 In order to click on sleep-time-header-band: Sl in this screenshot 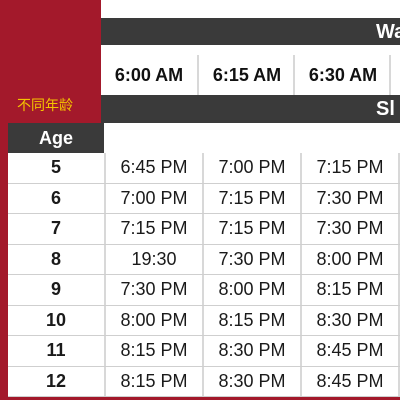, I will do `click(250, 109)`.